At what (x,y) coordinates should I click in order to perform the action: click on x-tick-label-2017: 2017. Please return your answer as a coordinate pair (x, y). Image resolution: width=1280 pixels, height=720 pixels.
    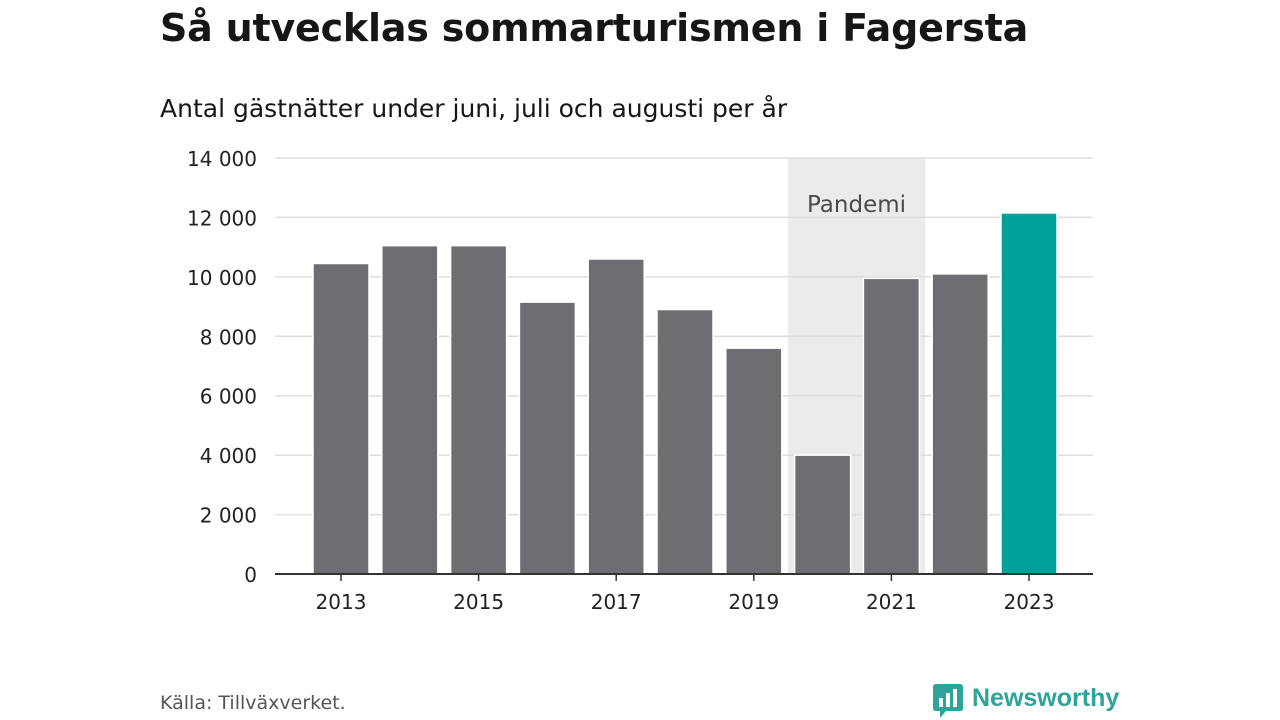
    Looking at the image, I should click on (616, 602).